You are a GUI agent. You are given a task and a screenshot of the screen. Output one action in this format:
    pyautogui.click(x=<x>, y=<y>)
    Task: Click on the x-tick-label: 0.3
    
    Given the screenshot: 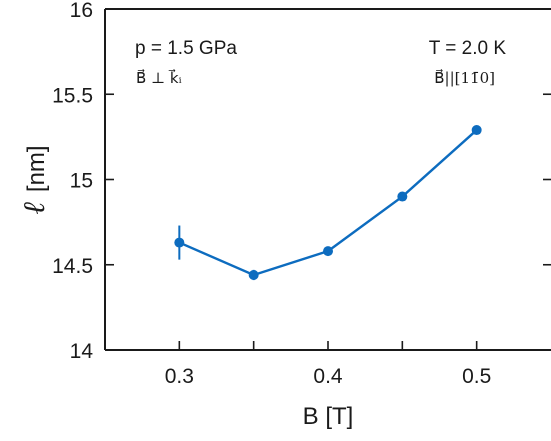 What is the action you would take?
    pyautogui.click(x=179, y=376)
    